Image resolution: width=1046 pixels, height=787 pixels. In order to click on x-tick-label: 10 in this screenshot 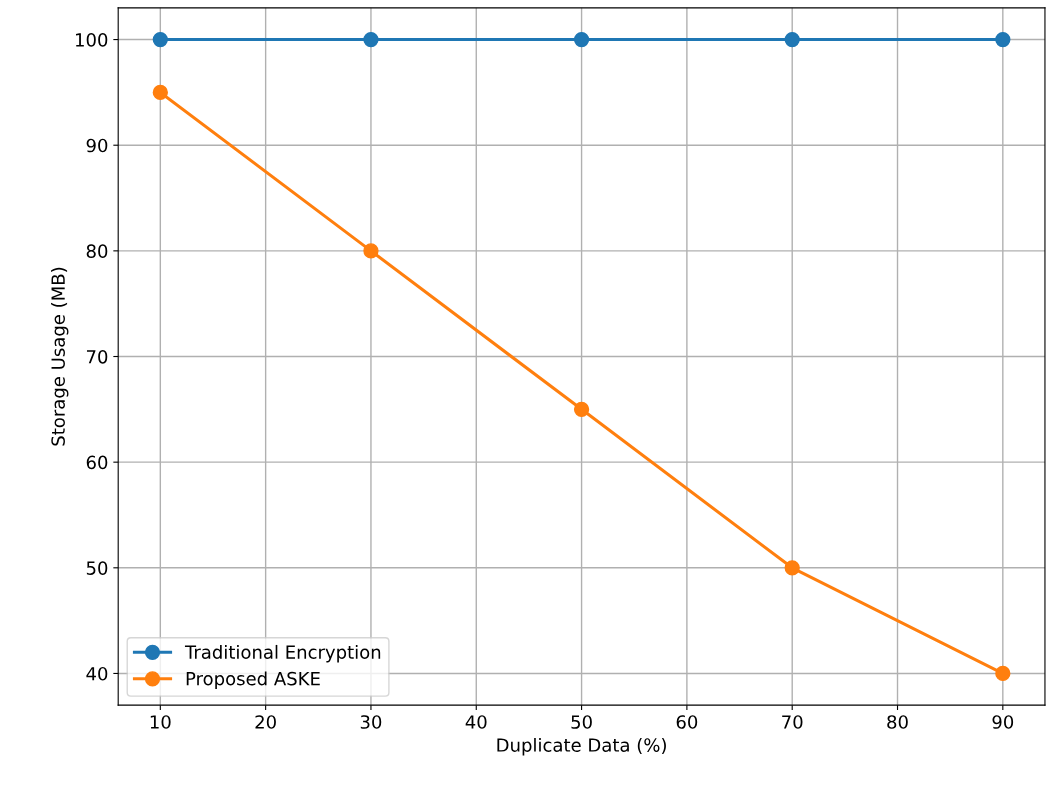, I will do `click(160, 722)`.